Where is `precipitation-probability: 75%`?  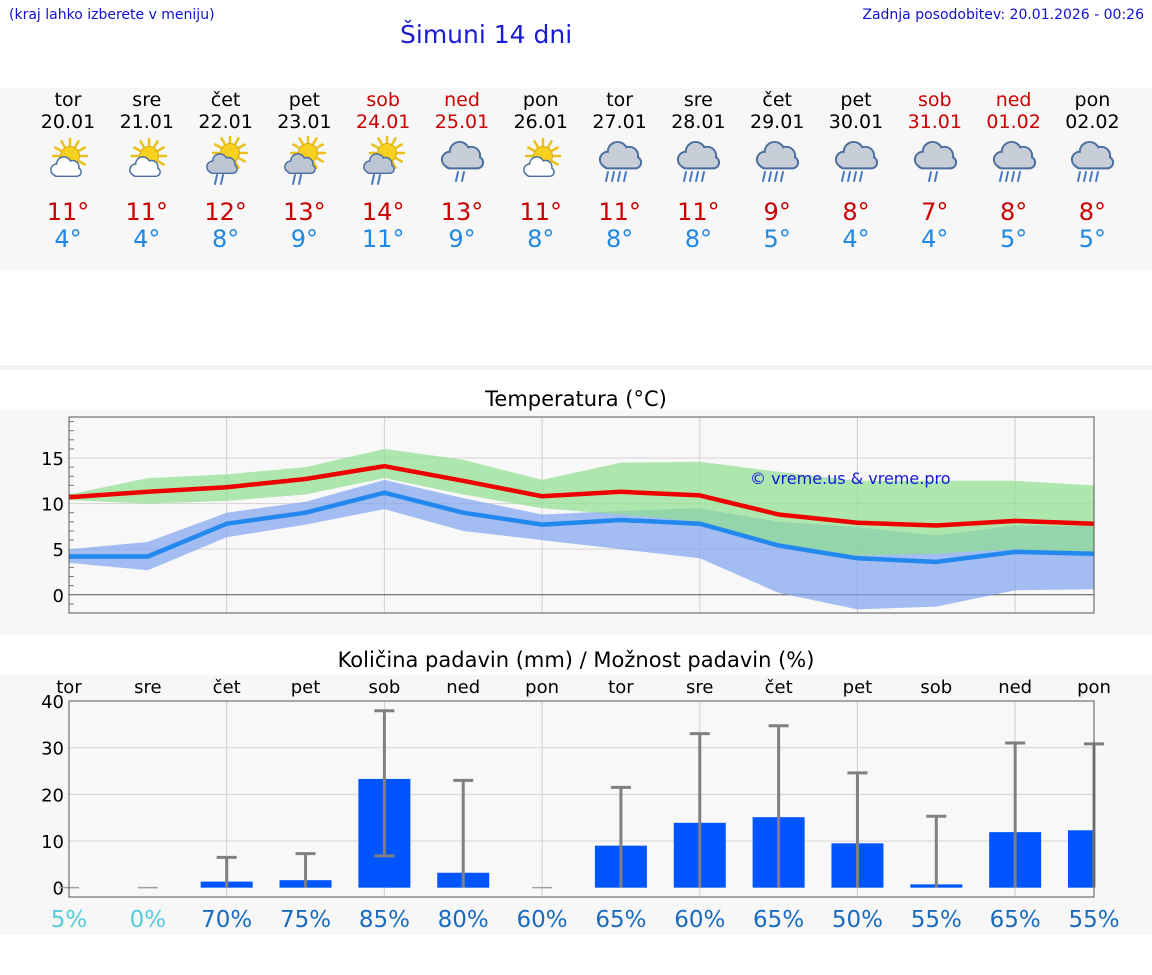
precipitation-probability: 75% is located at coordinates (305, 920).